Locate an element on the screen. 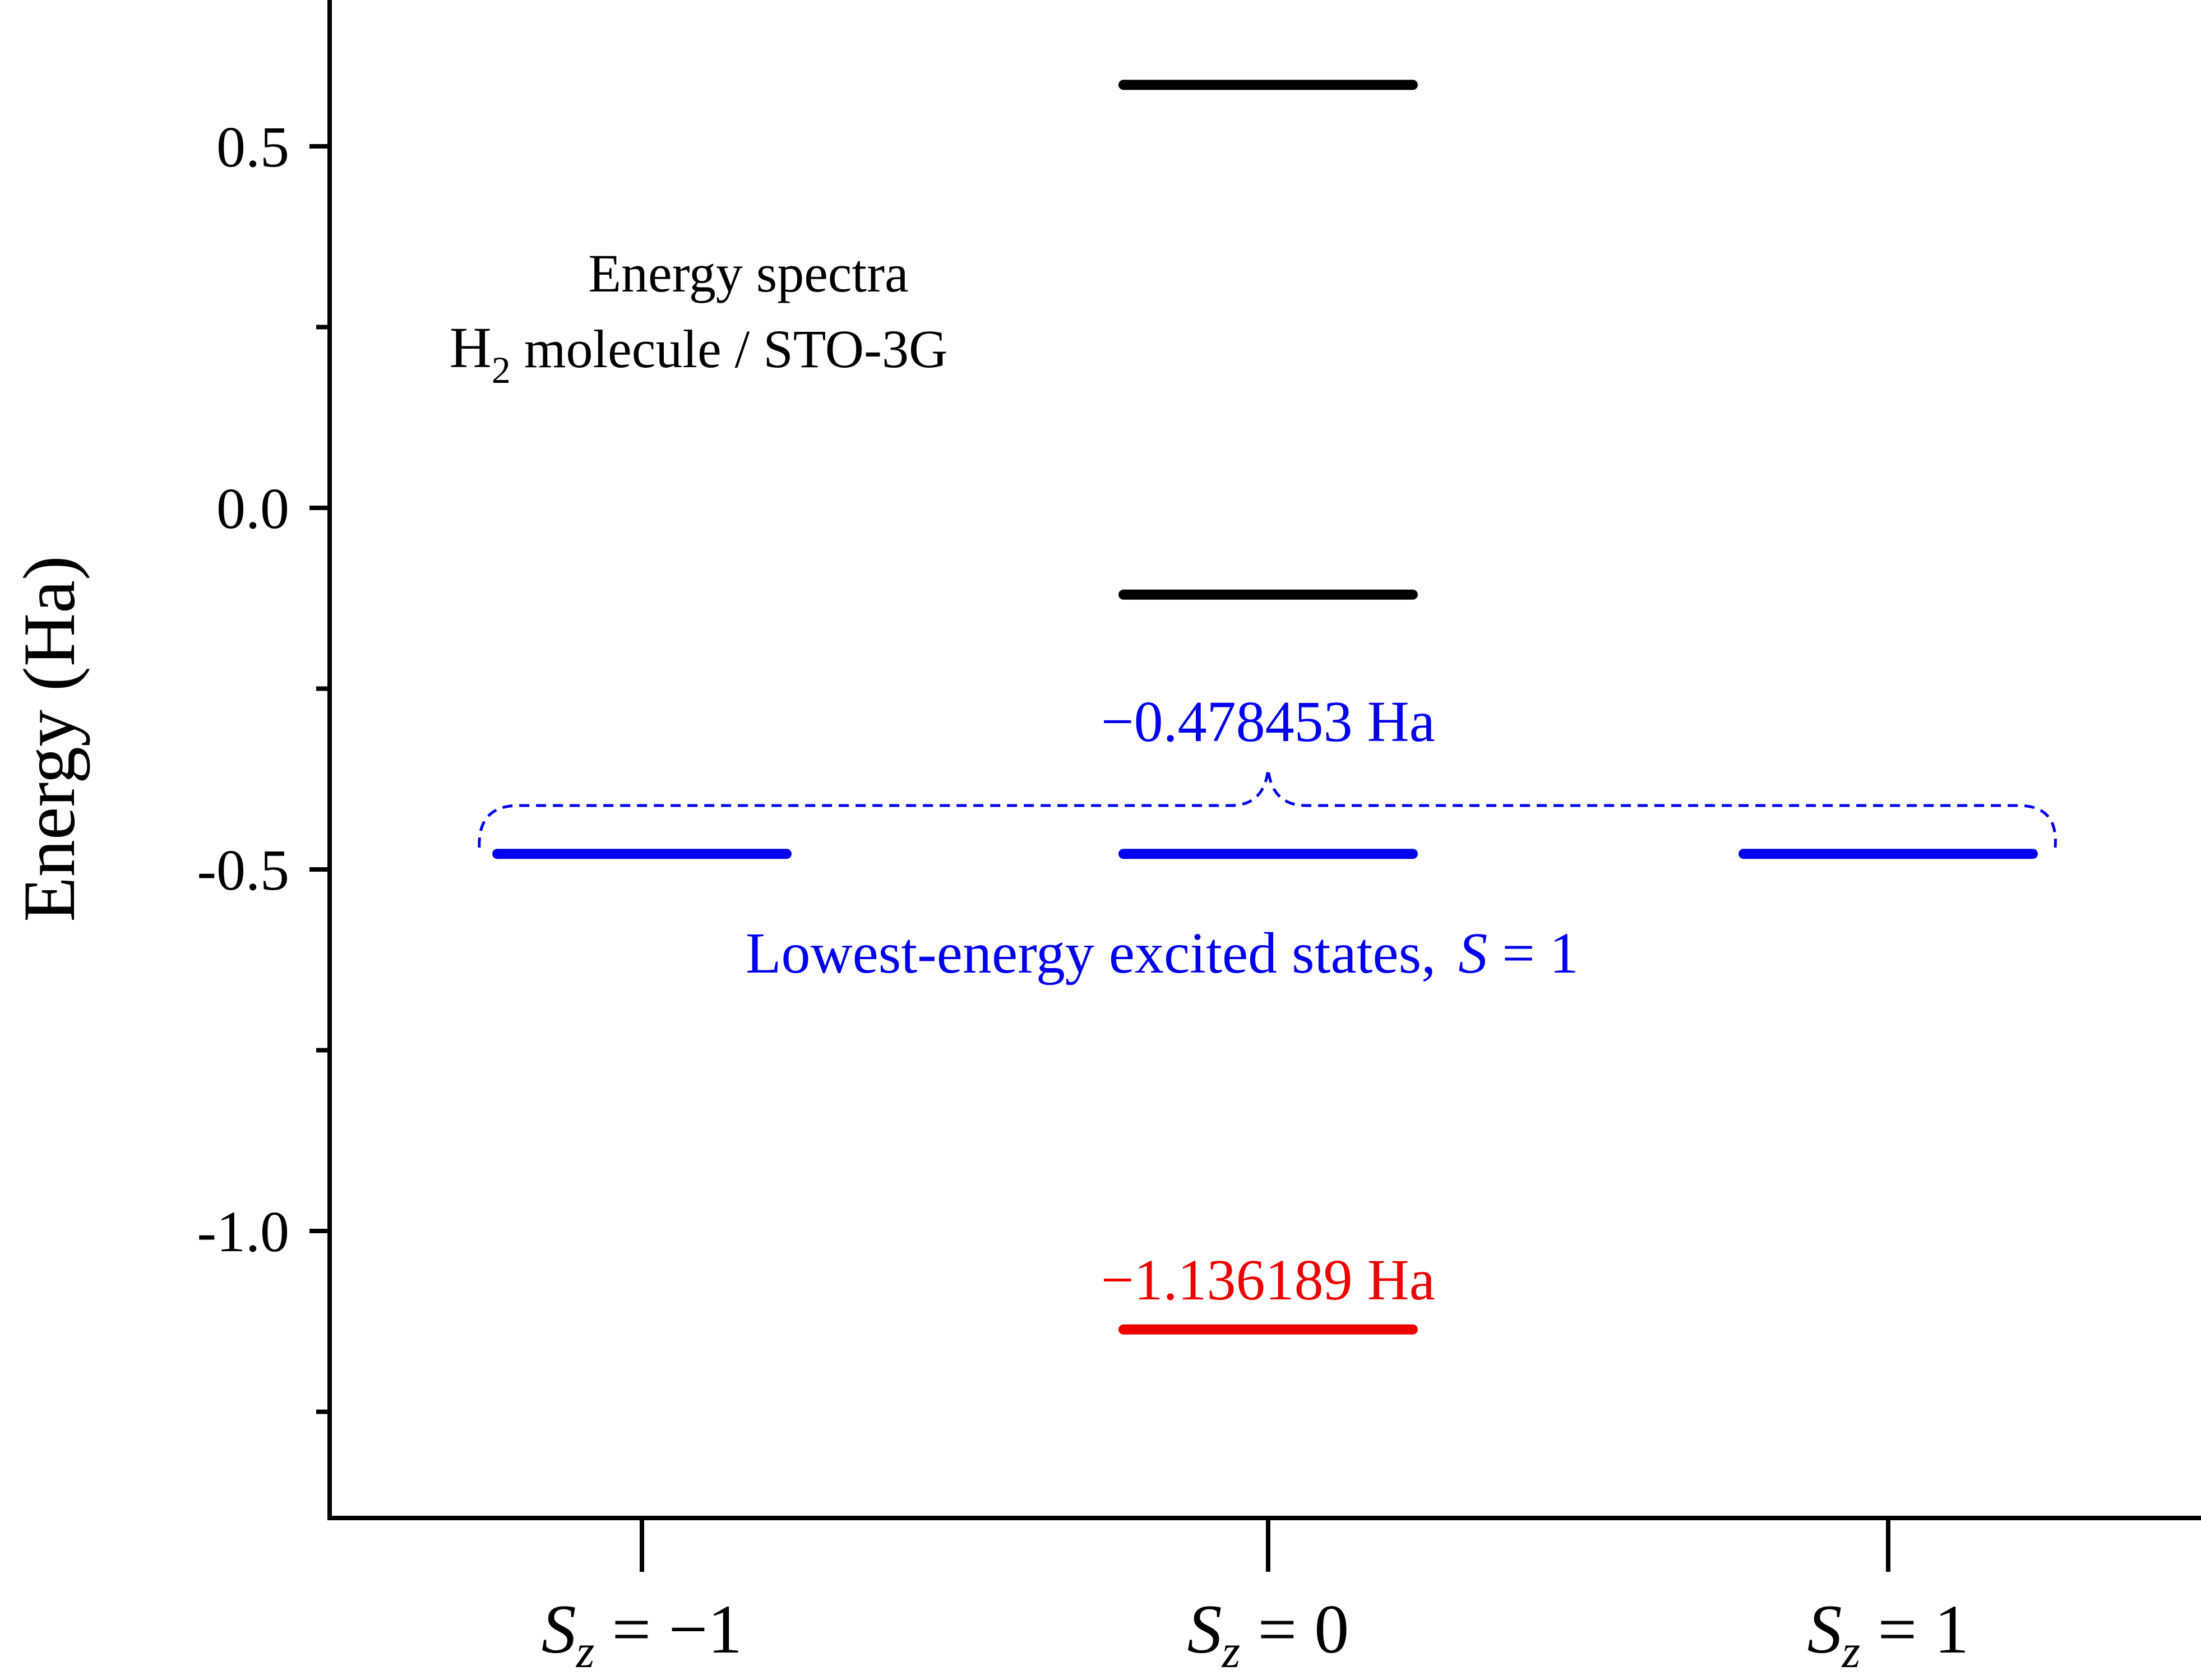  title-rest: molecule / STO-3G is located at coordinates (729, 349).